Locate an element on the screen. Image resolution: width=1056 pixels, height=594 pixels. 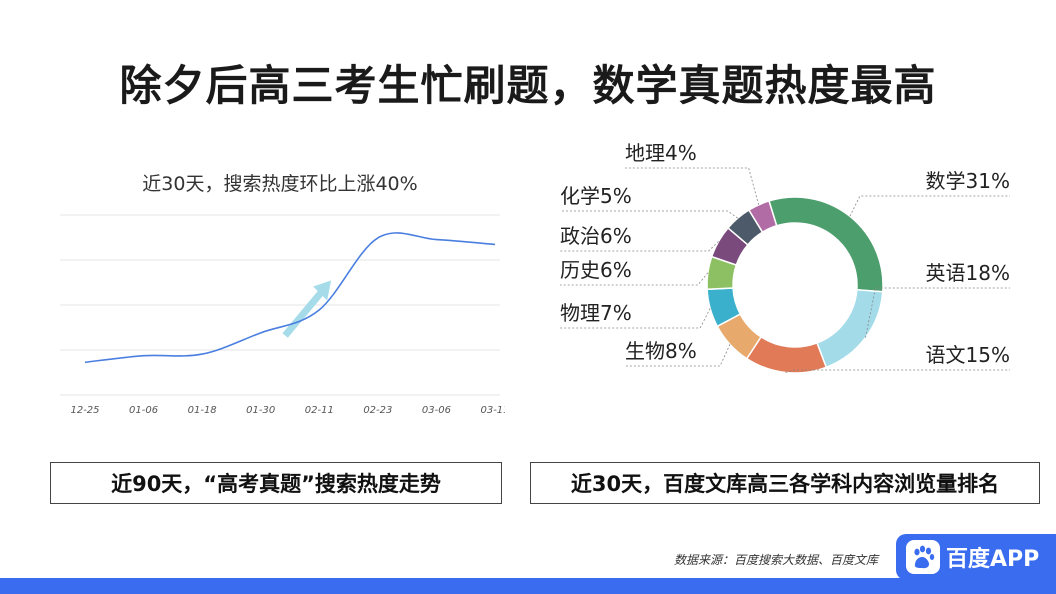
page-title: 除夕后高三考生忙刷题，数学真题热度最高 is located at coordinates (528, 85).